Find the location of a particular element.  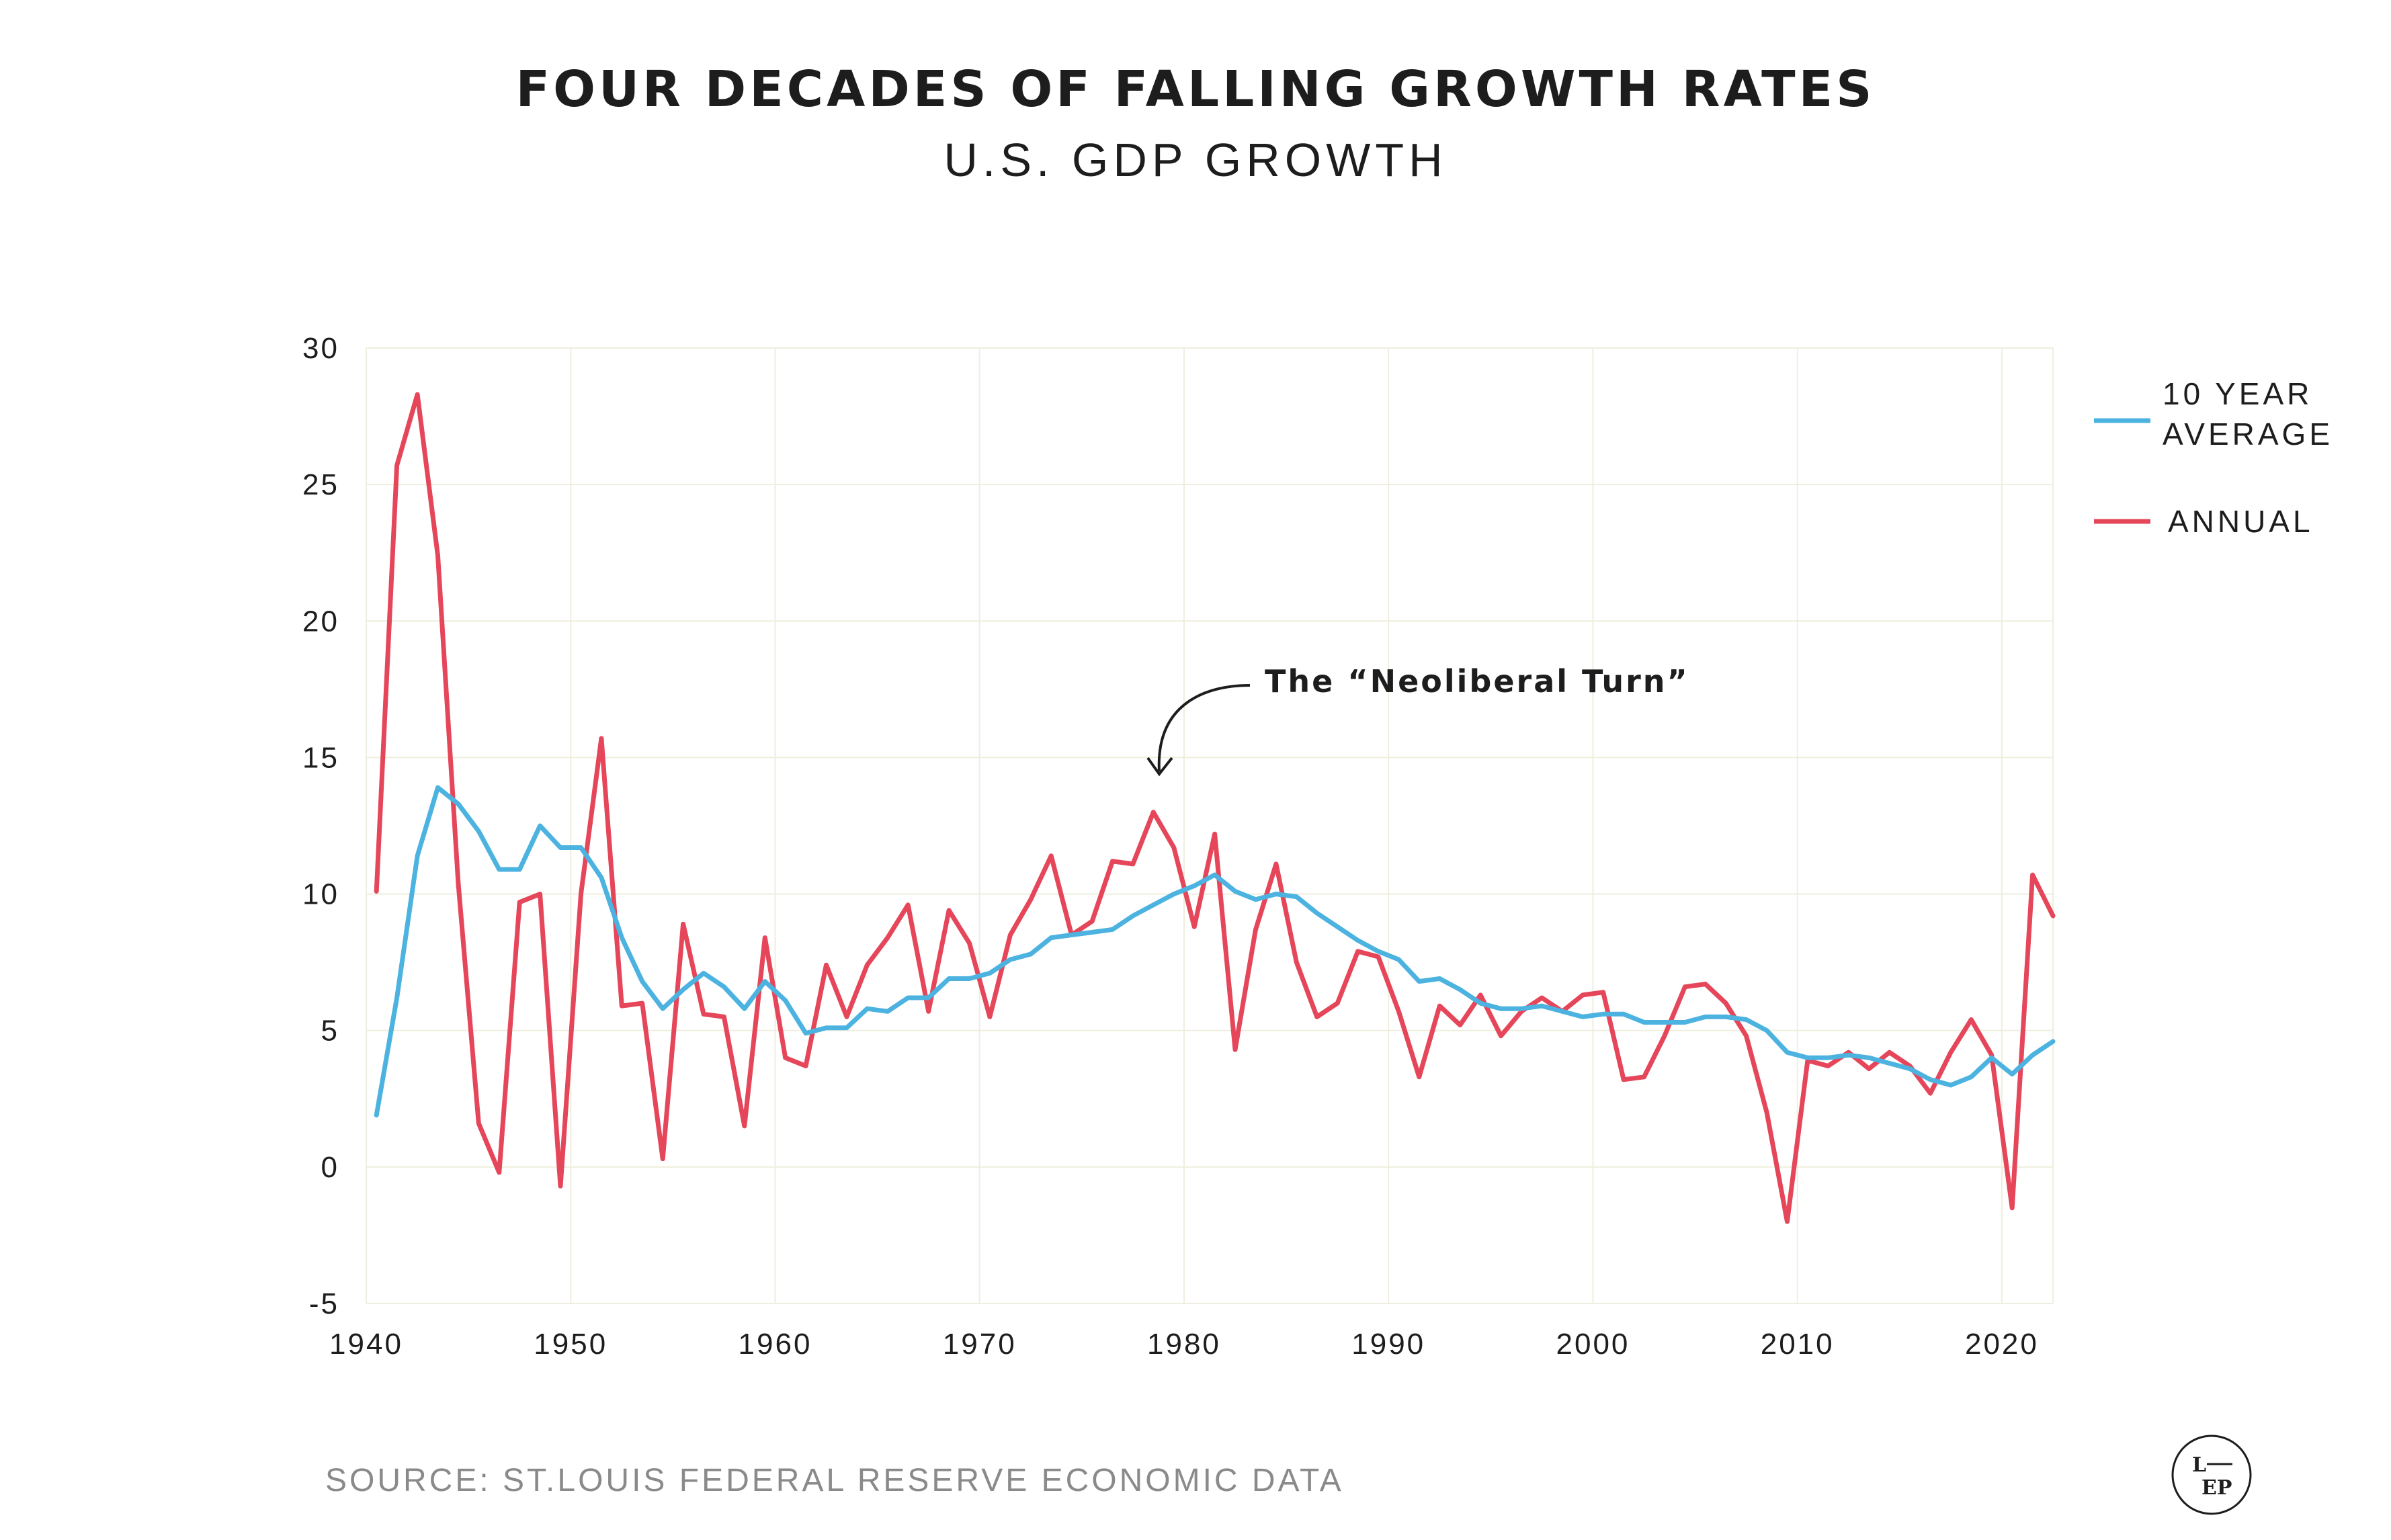

legend-label-average-line1: 10 YEAR is located at coordinates (2237, 393).